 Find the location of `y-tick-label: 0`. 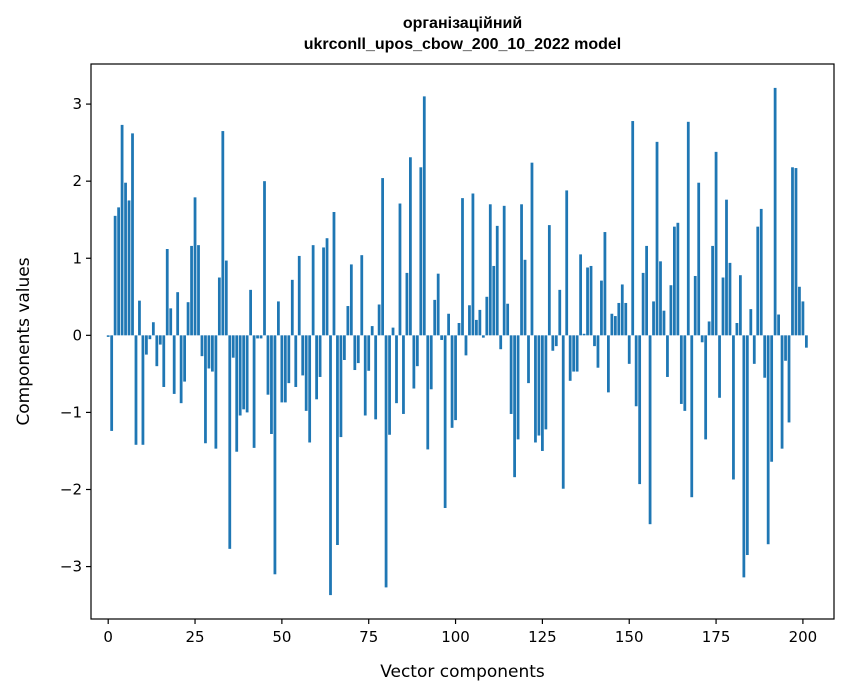

y-tick-label: 0 is located at coordinates (77, 335).